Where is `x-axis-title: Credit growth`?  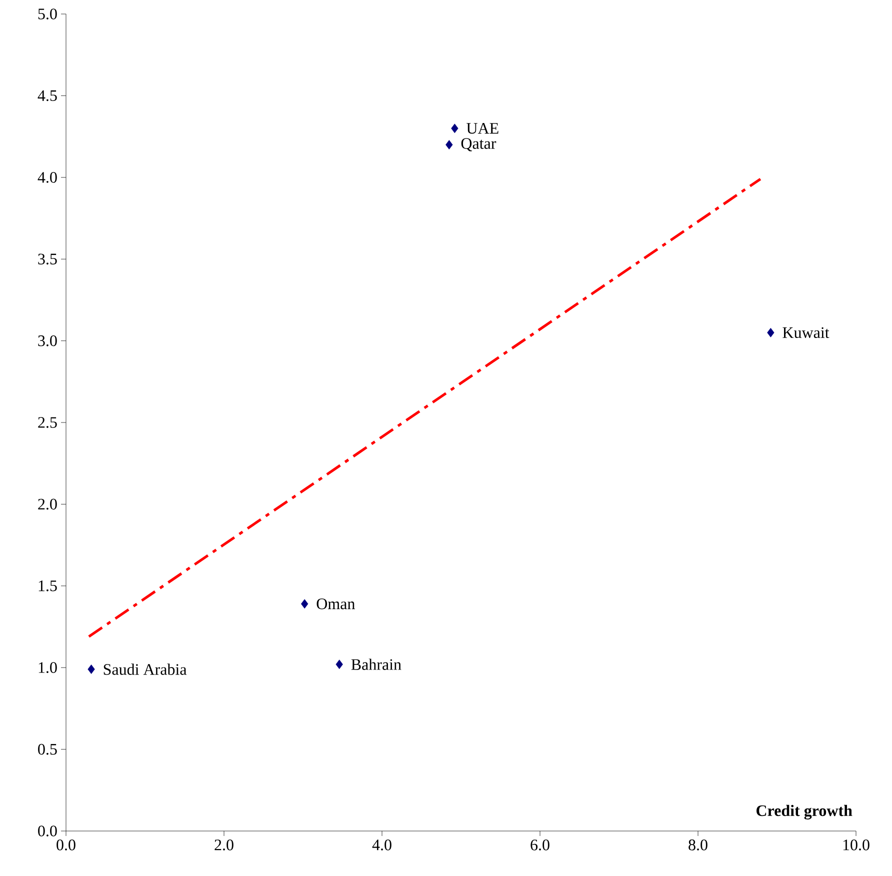
x-axis-title: Credit growth is located at coordinates (804, 812).